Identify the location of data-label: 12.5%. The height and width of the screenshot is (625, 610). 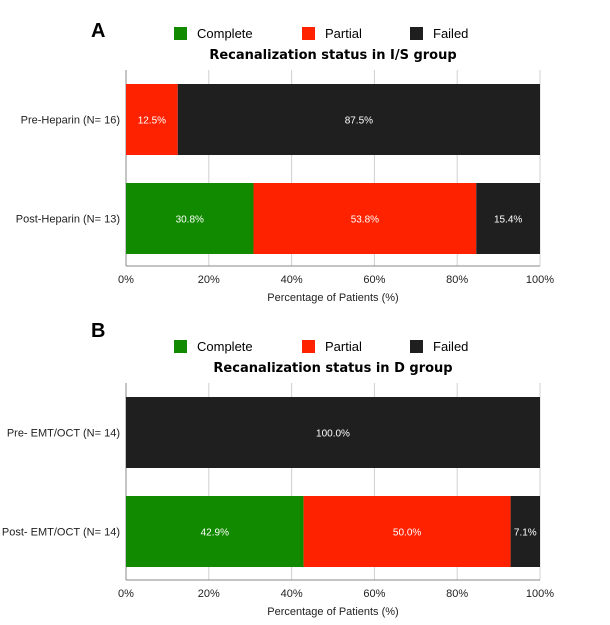
(152, 121).